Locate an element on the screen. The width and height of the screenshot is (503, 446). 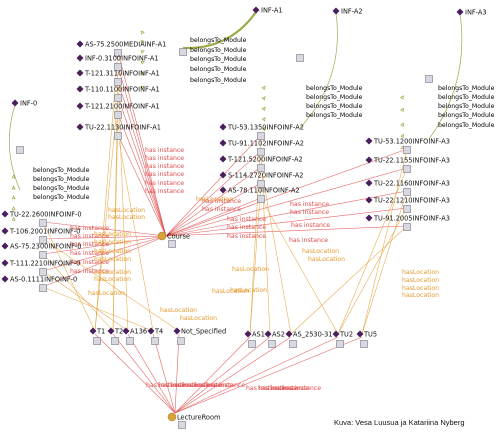
subclass-edge is located at coordinates (445, 76).